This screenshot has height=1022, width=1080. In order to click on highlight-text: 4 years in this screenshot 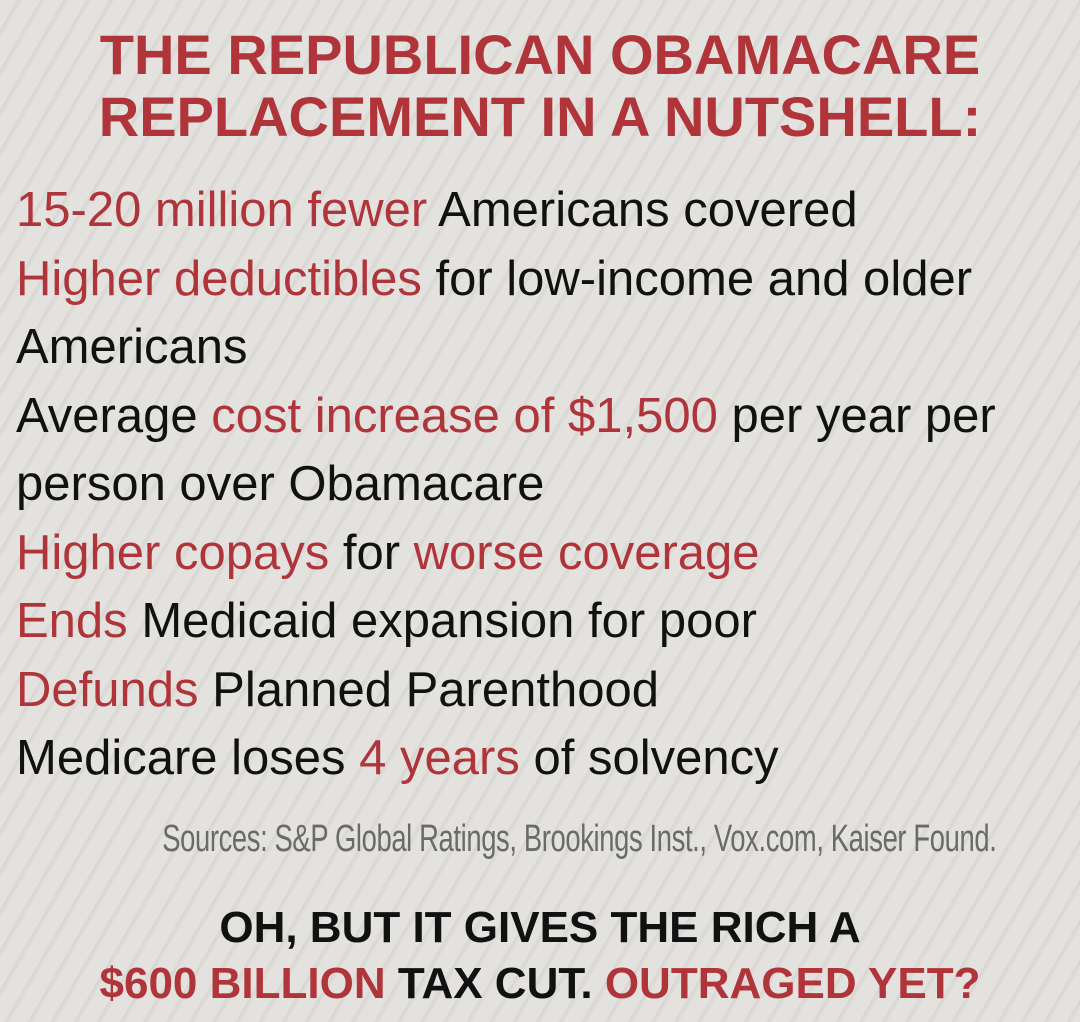, I will do `click(439, 758)`.